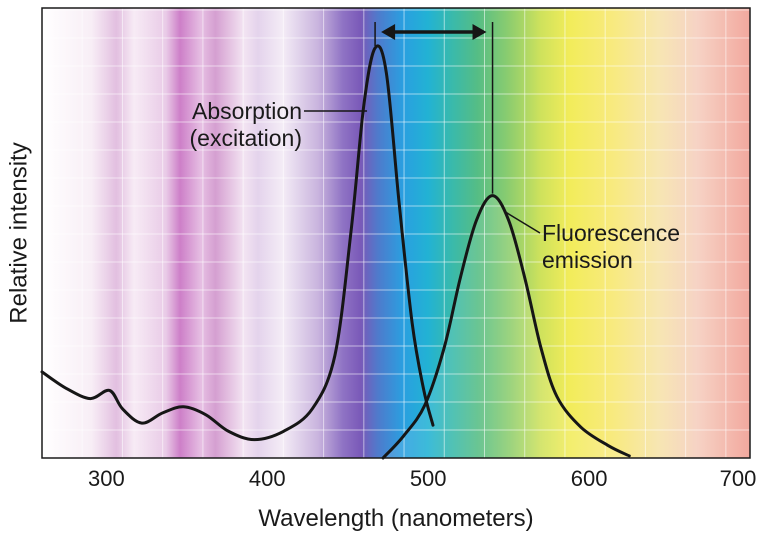 Image resolution: width=771 pixels, height=544 pixels. I want to click on x-tick-label: 600, so click(589, 478).